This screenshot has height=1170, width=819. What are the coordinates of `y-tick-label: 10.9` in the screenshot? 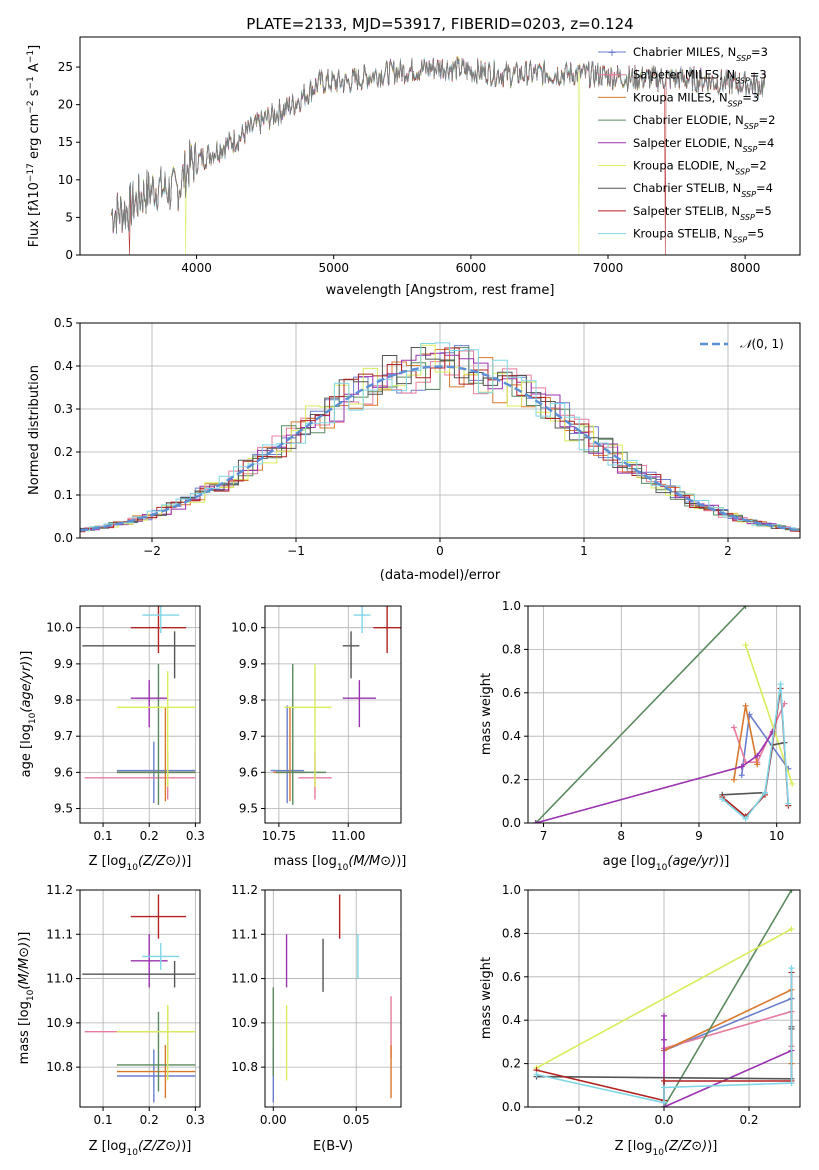 It's located at (244, 1023).